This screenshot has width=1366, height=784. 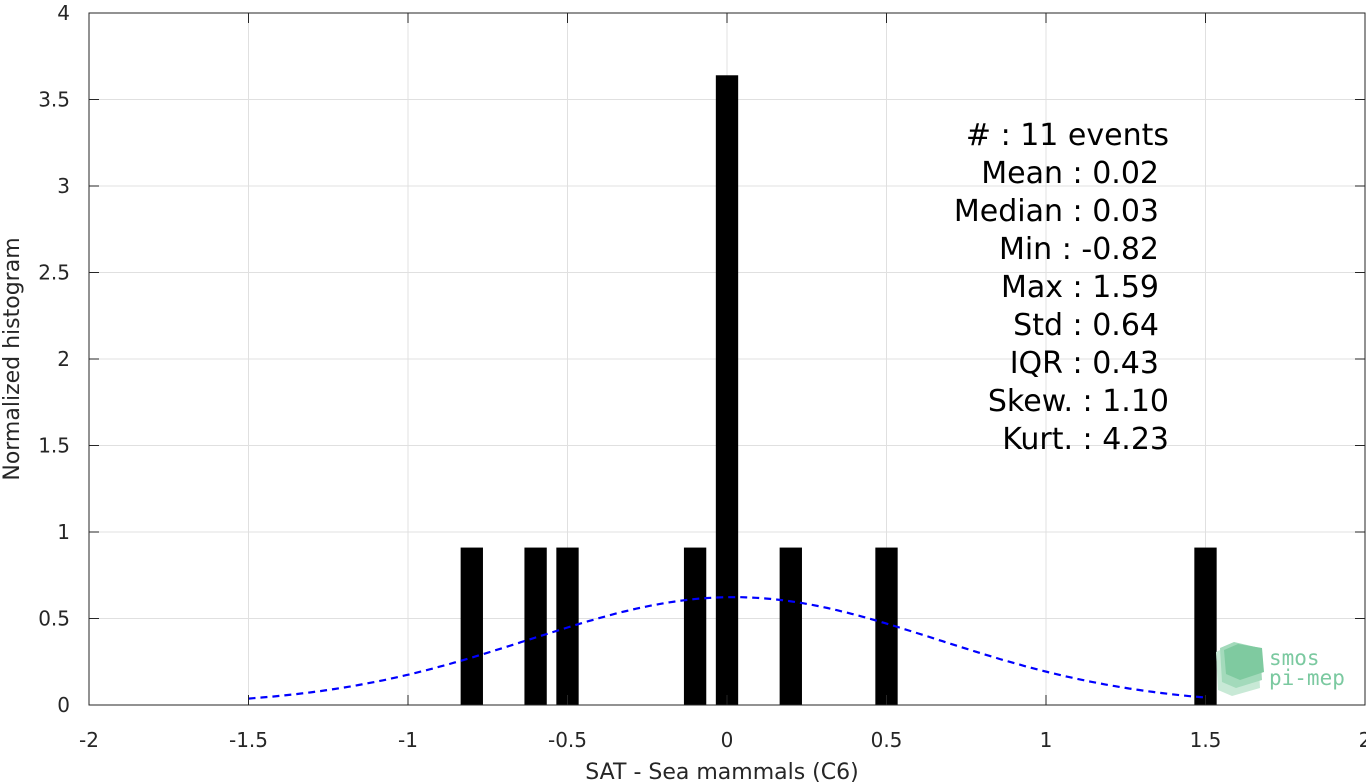 What do you see at coordinates (1079, 249) in the screenshot?
I see `stat-line-3: Min : -0.82` at bounding box center [1079, 249].